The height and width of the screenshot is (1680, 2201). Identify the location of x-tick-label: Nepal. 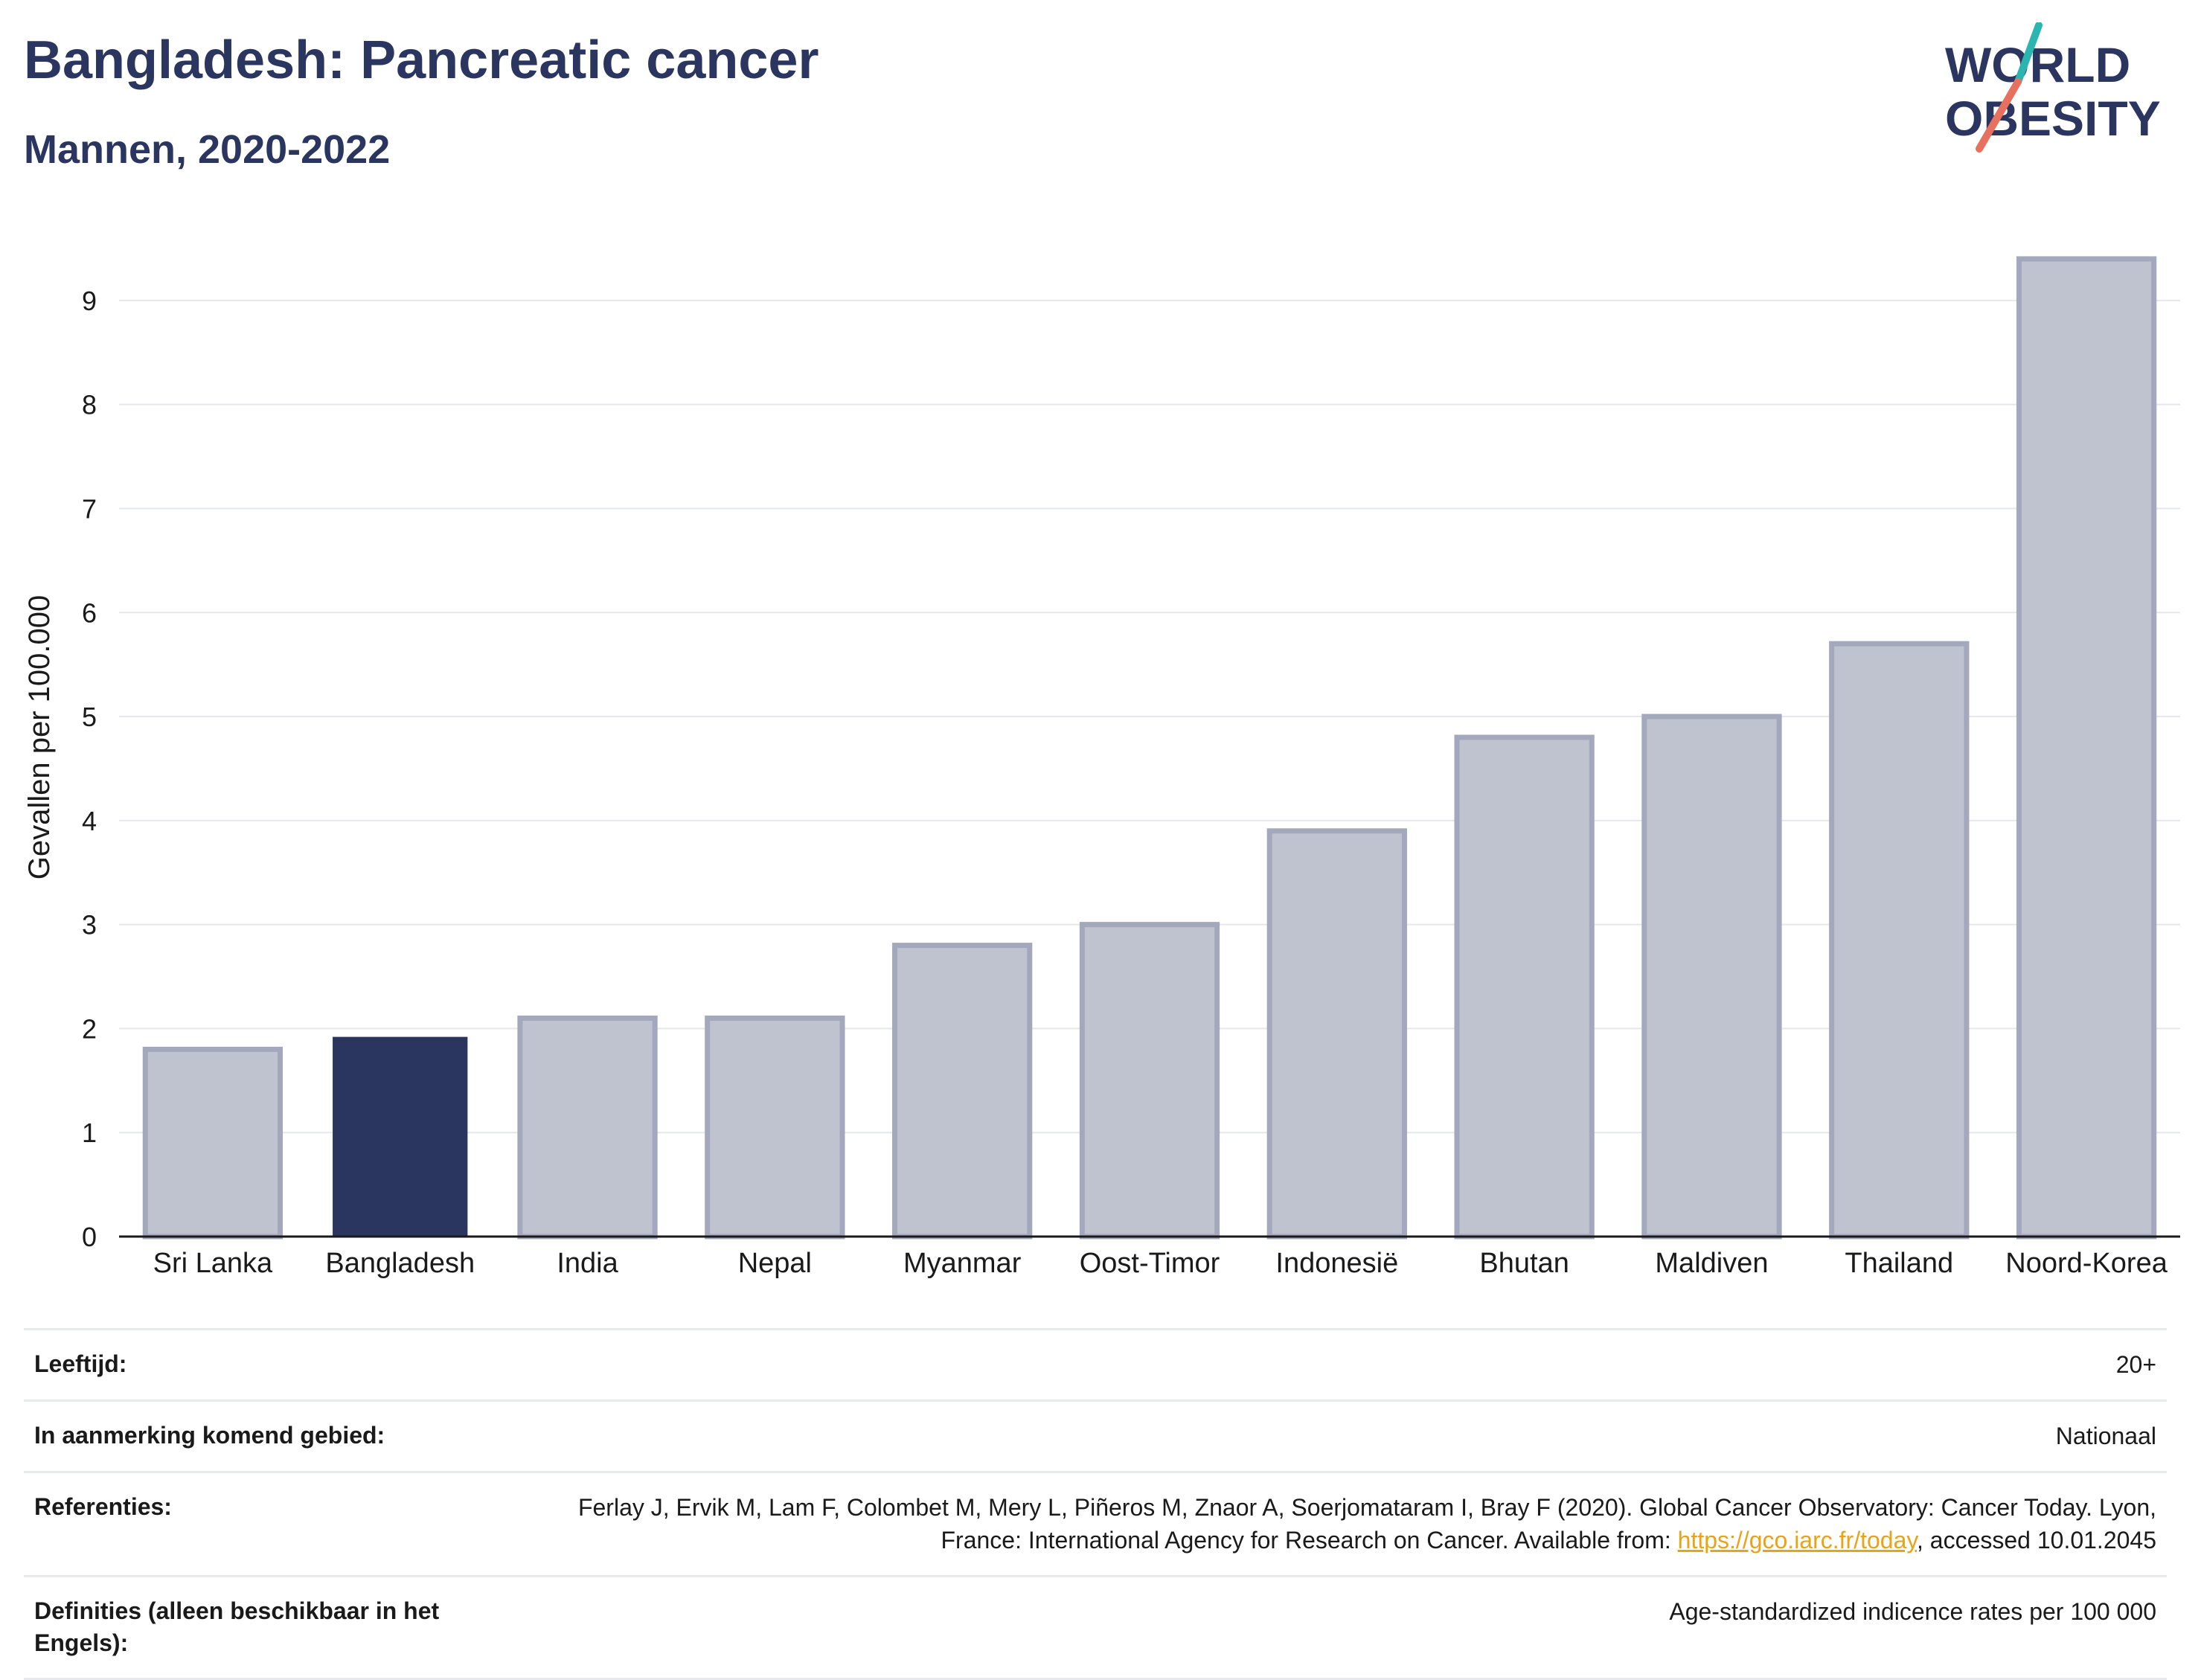
(775, 1264).